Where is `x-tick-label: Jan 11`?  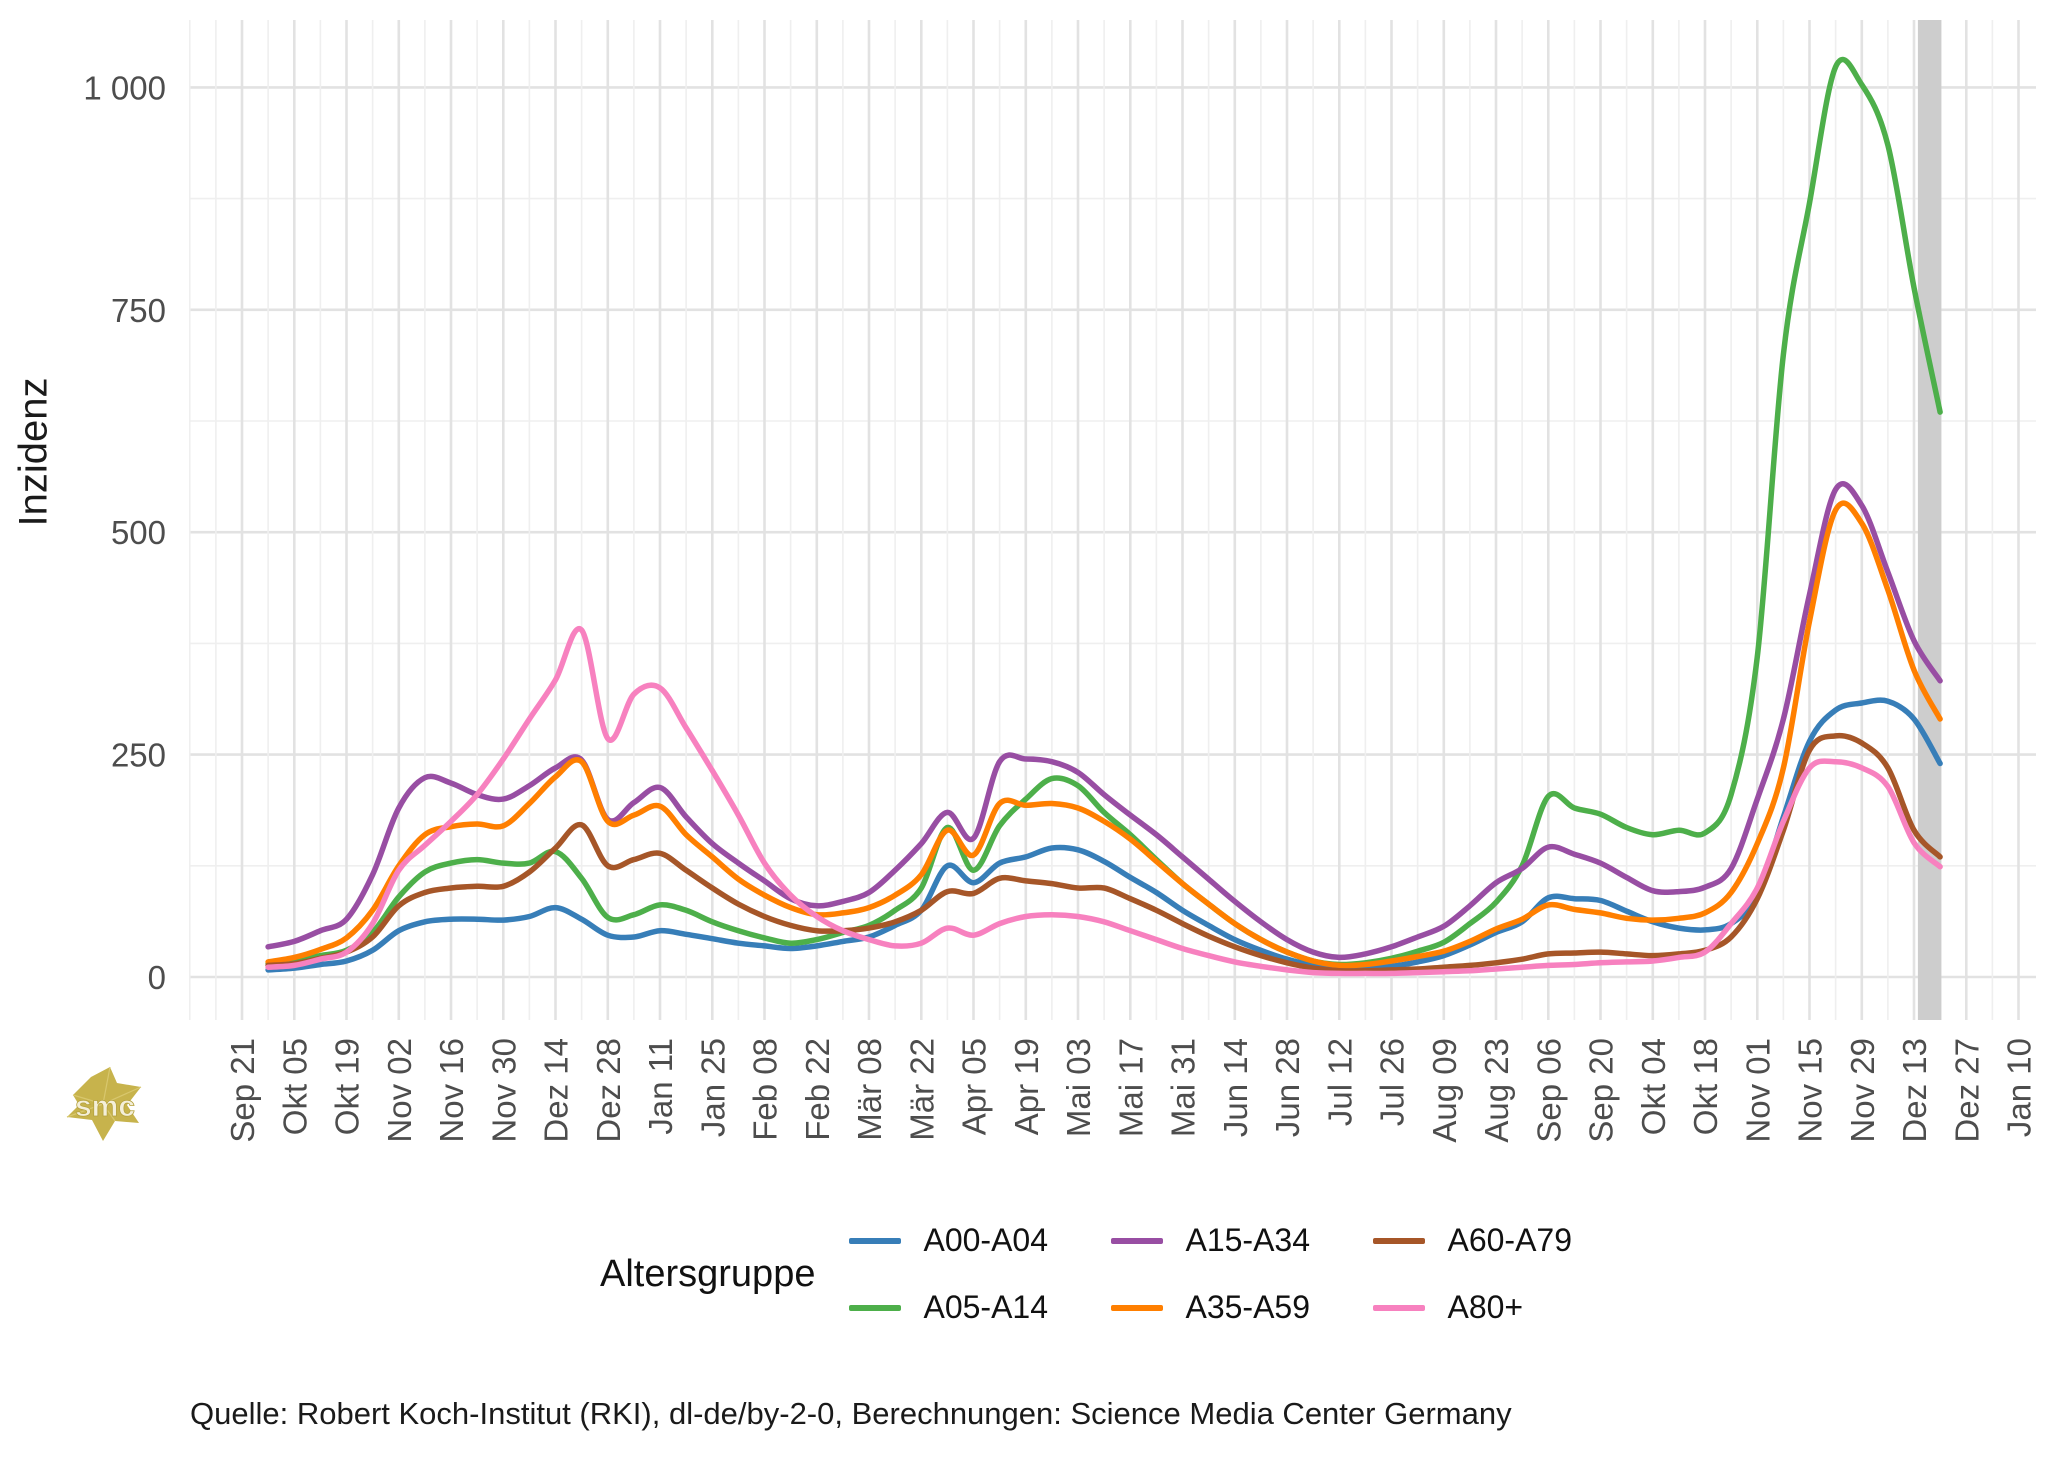
x-tick-label: Jan 11 is located at coordinates (660, 1086).